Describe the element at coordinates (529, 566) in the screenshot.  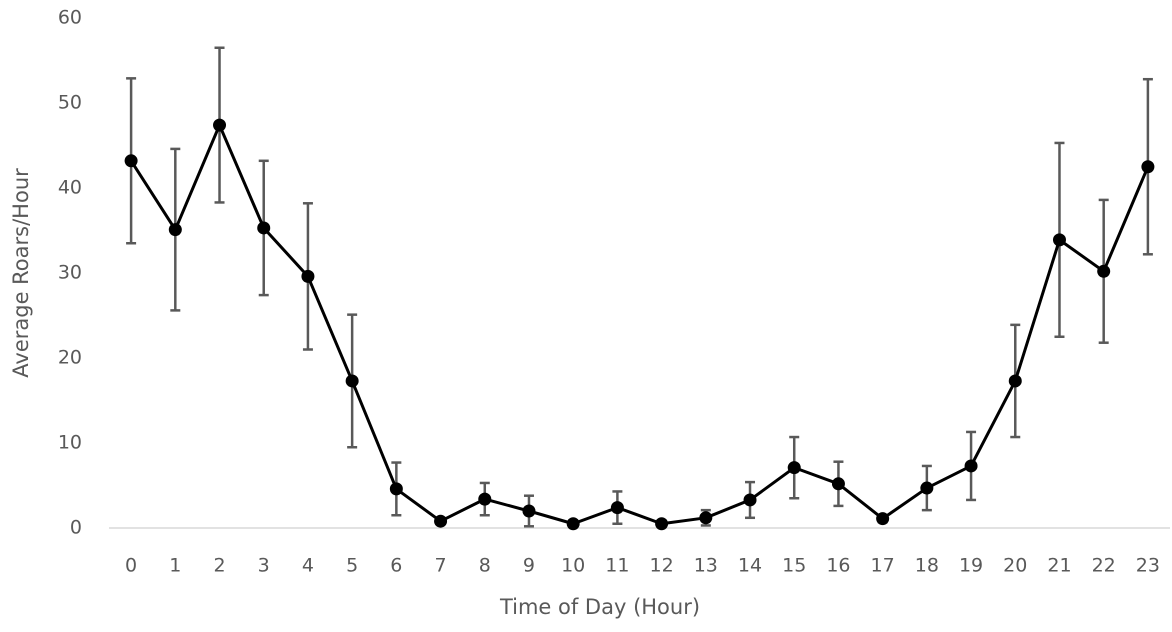
I see `x-tick-label: 9` at that location.